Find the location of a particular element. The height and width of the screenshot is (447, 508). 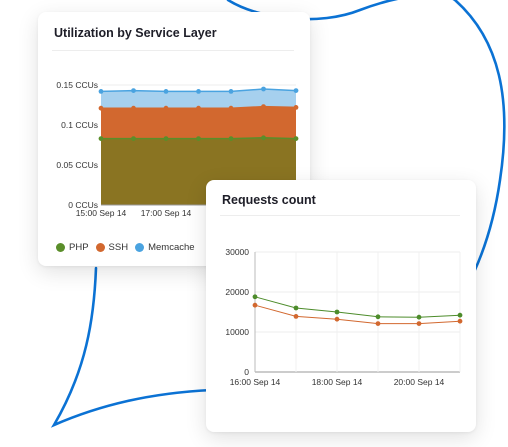

legend-label-memcache: Memcache is located at coordinates (171, 247).